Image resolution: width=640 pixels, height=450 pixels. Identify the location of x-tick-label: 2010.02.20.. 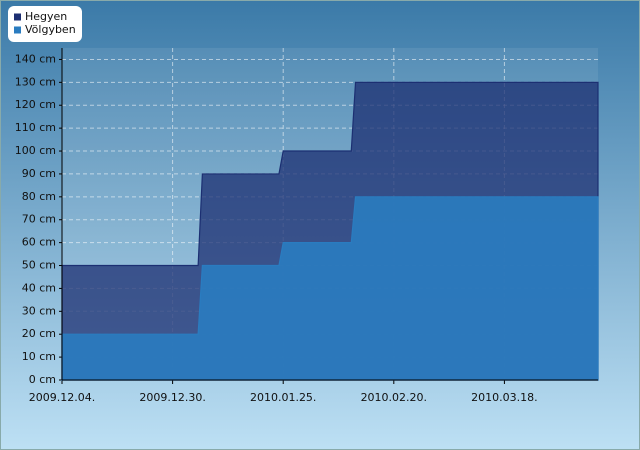
(394, 397).